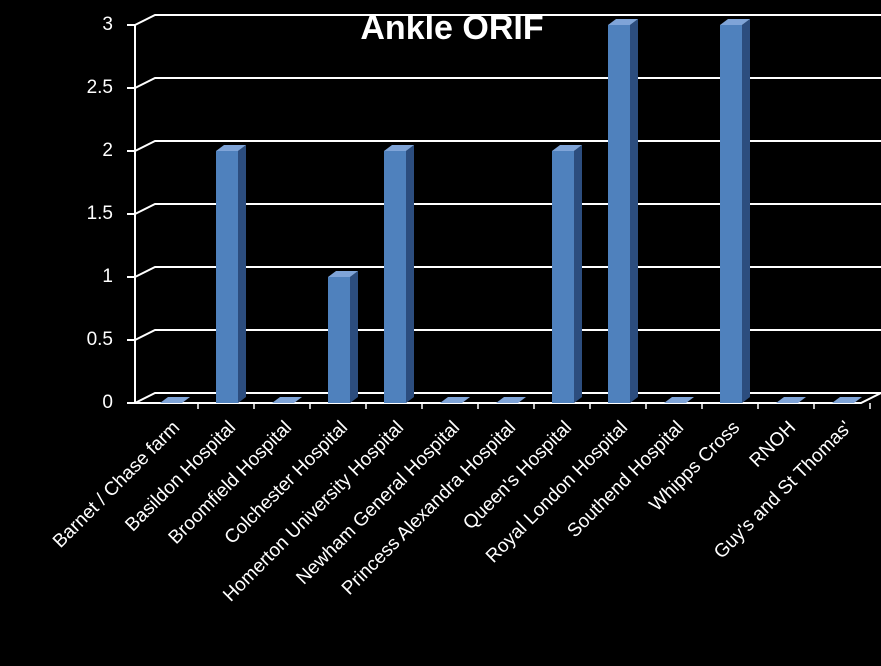  What do you see at coordinates (100, 339) in the screenshot?
I see `y-tick-label: 0.5` at bounding box center [100, 339].